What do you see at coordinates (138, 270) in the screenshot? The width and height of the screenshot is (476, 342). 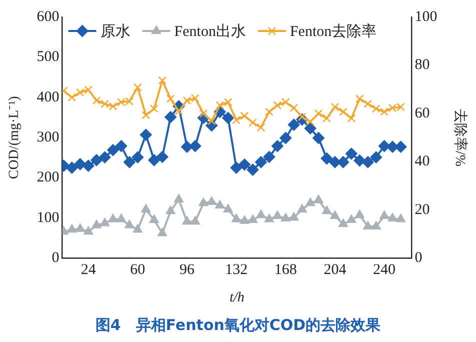 I see `x-tick-label: 60` at bounding box center [138, 270].